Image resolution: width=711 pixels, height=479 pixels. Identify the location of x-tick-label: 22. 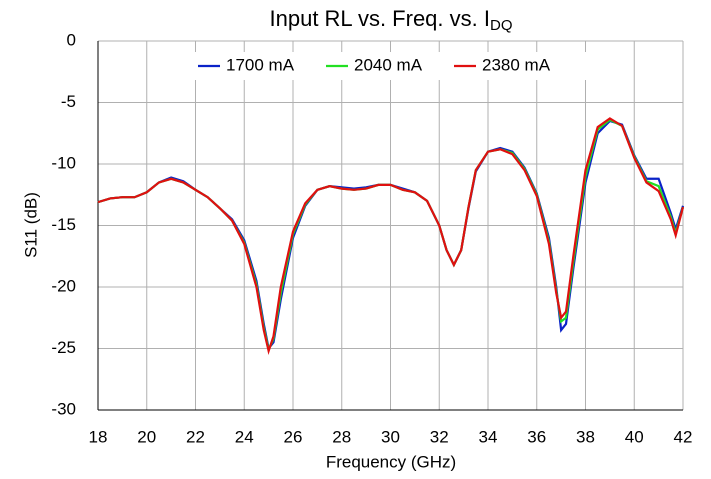
(195, 436).